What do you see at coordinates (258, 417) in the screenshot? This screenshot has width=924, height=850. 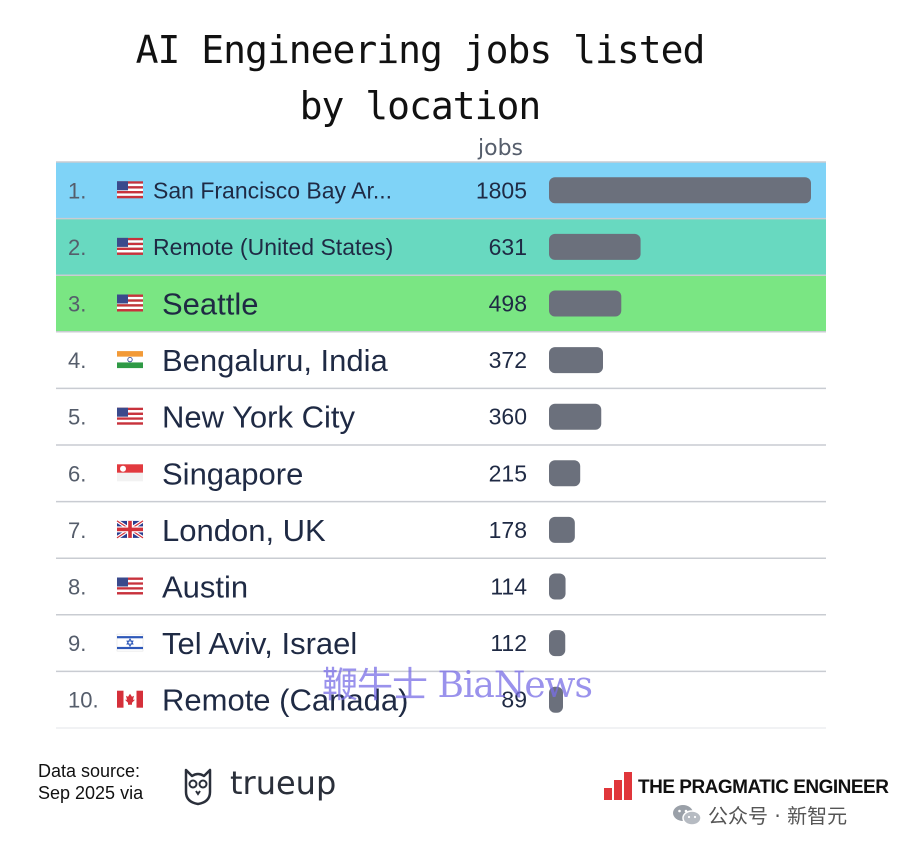 I see `row-label: New York City` at bounding box center [258, 417].